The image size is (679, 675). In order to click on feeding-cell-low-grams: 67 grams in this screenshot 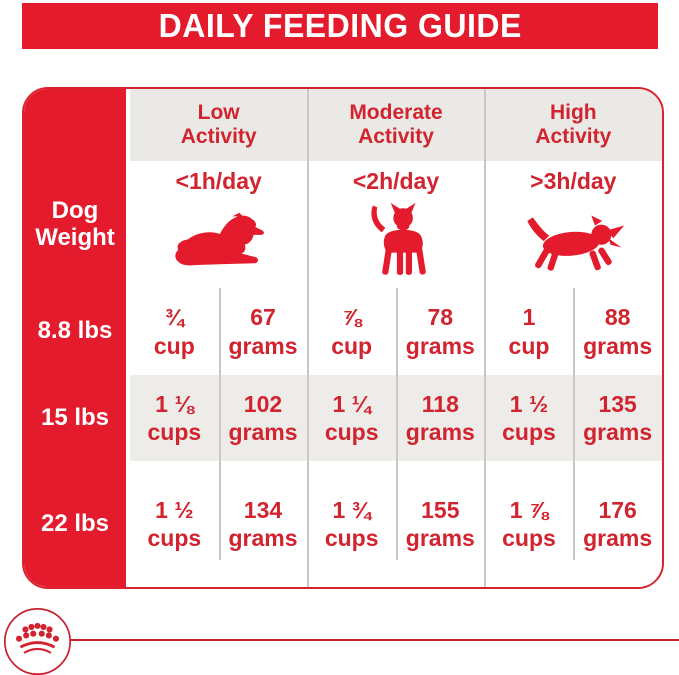, I will do `click(263, 331)`.